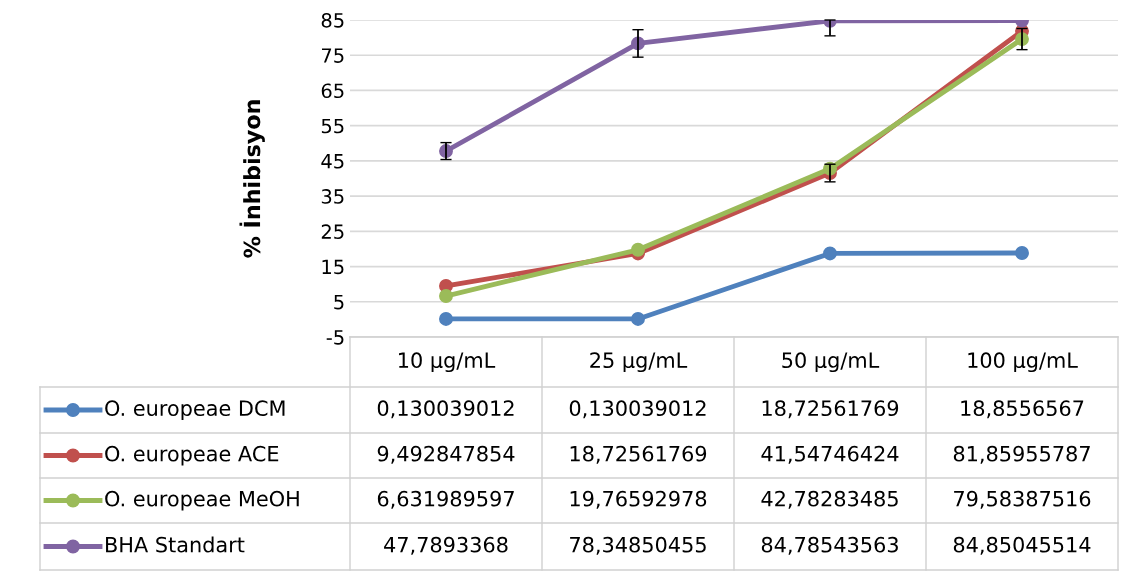  I want to click on legend-label: BHA Standart, so click(175, 544).